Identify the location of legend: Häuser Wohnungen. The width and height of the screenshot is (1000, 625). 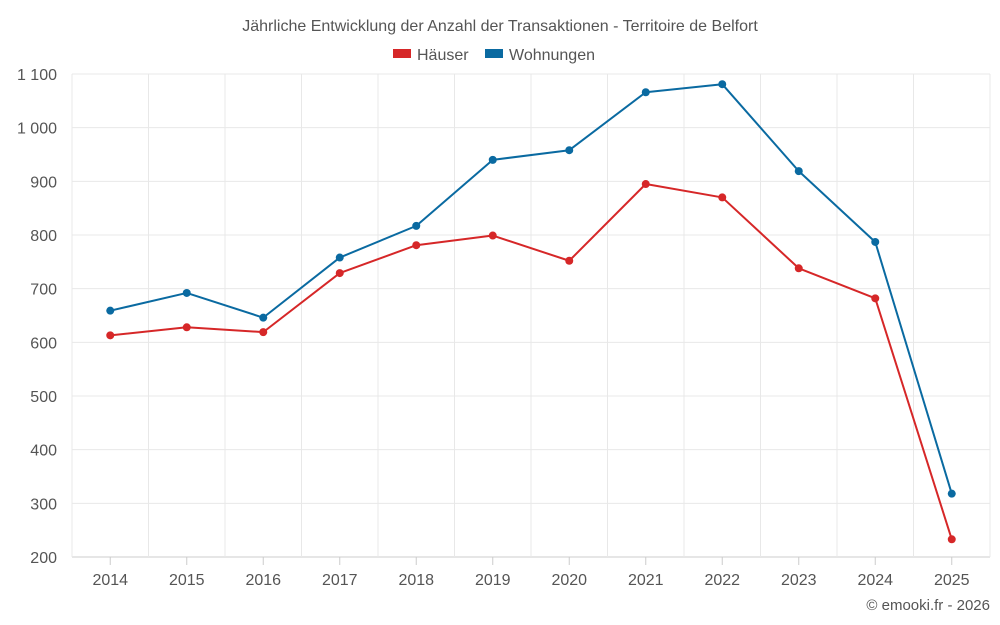
(494, 55).